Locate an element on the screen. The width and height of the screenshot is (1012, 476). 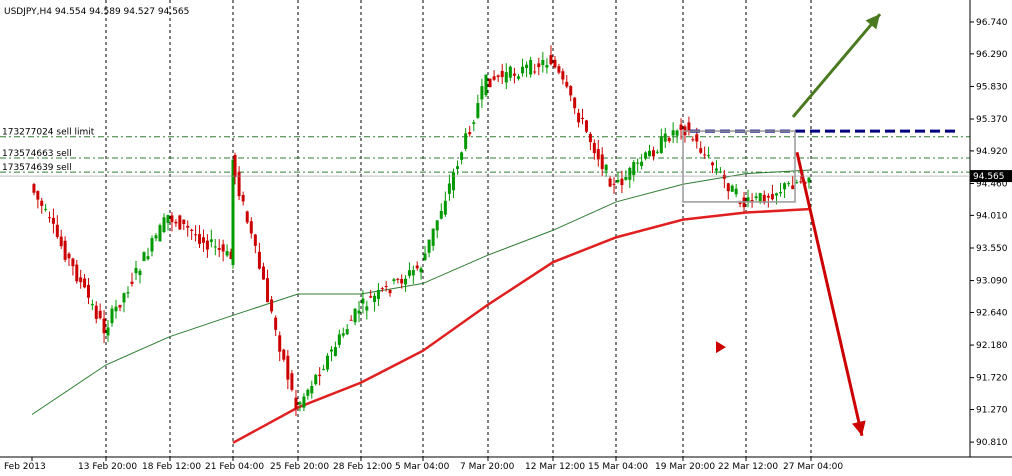
y-tick-label: 94.460 is located at coordinates (992, 185).